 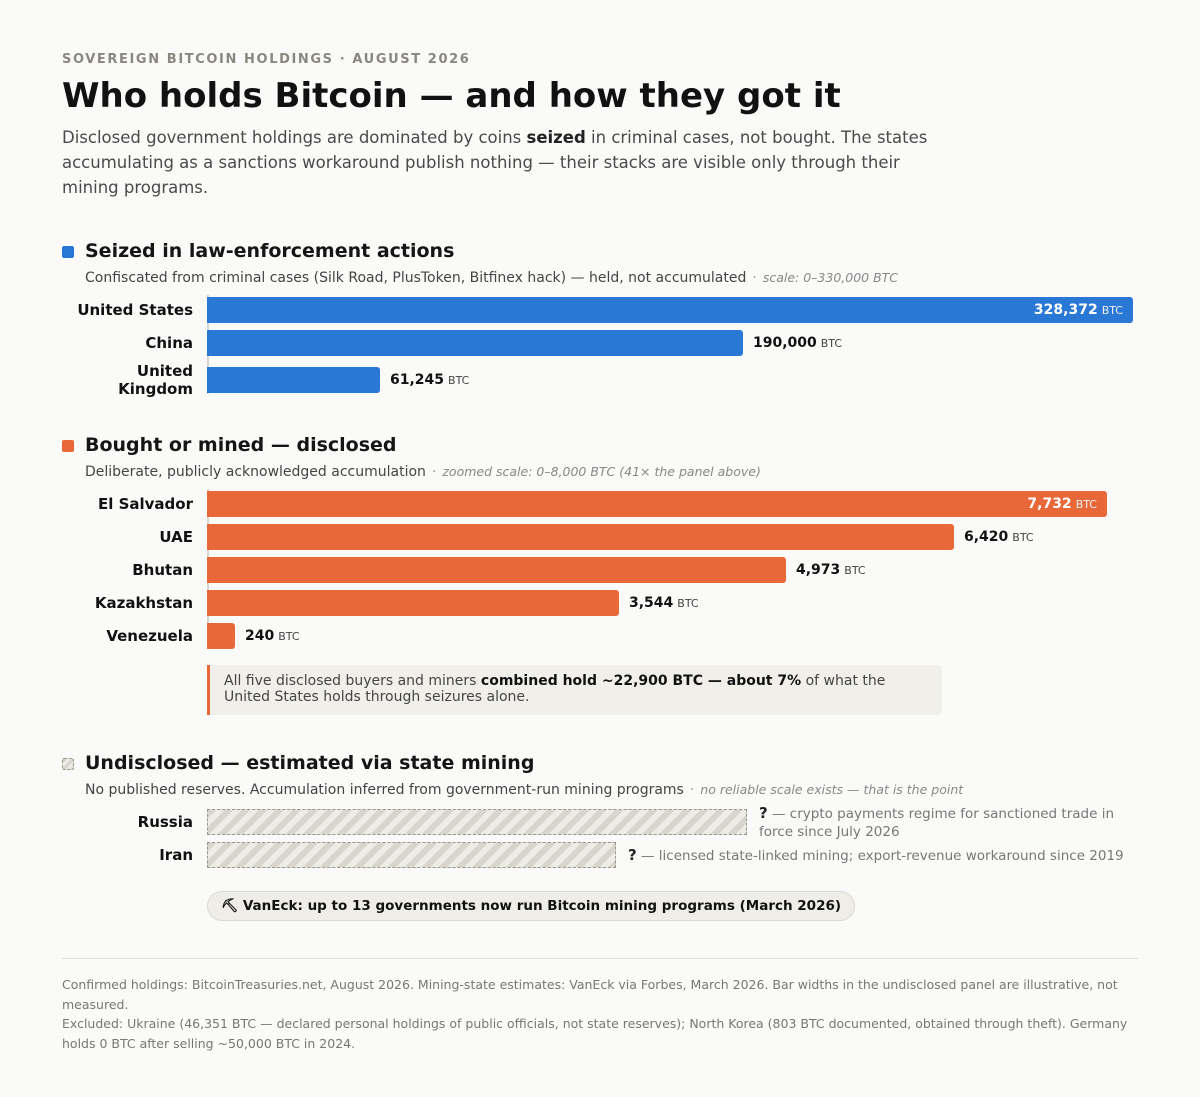 What do you see at coordinates (451, 96) in the screenshot?
I see `page-title: Who holds Bitcoin — and how they got it` at bounding box center [451, 96].